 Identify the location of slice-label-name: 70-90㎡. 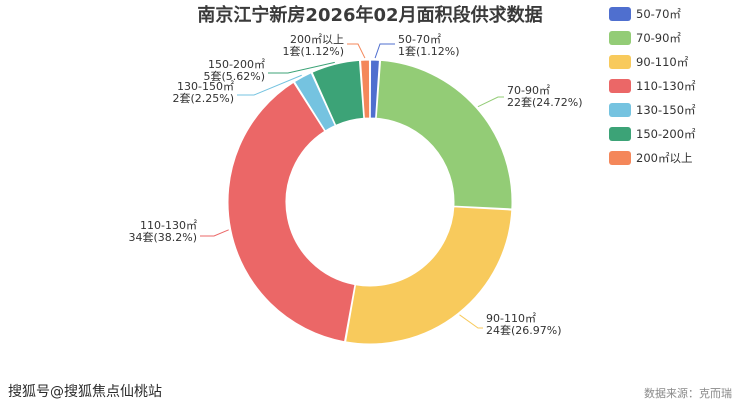
(528, 90).